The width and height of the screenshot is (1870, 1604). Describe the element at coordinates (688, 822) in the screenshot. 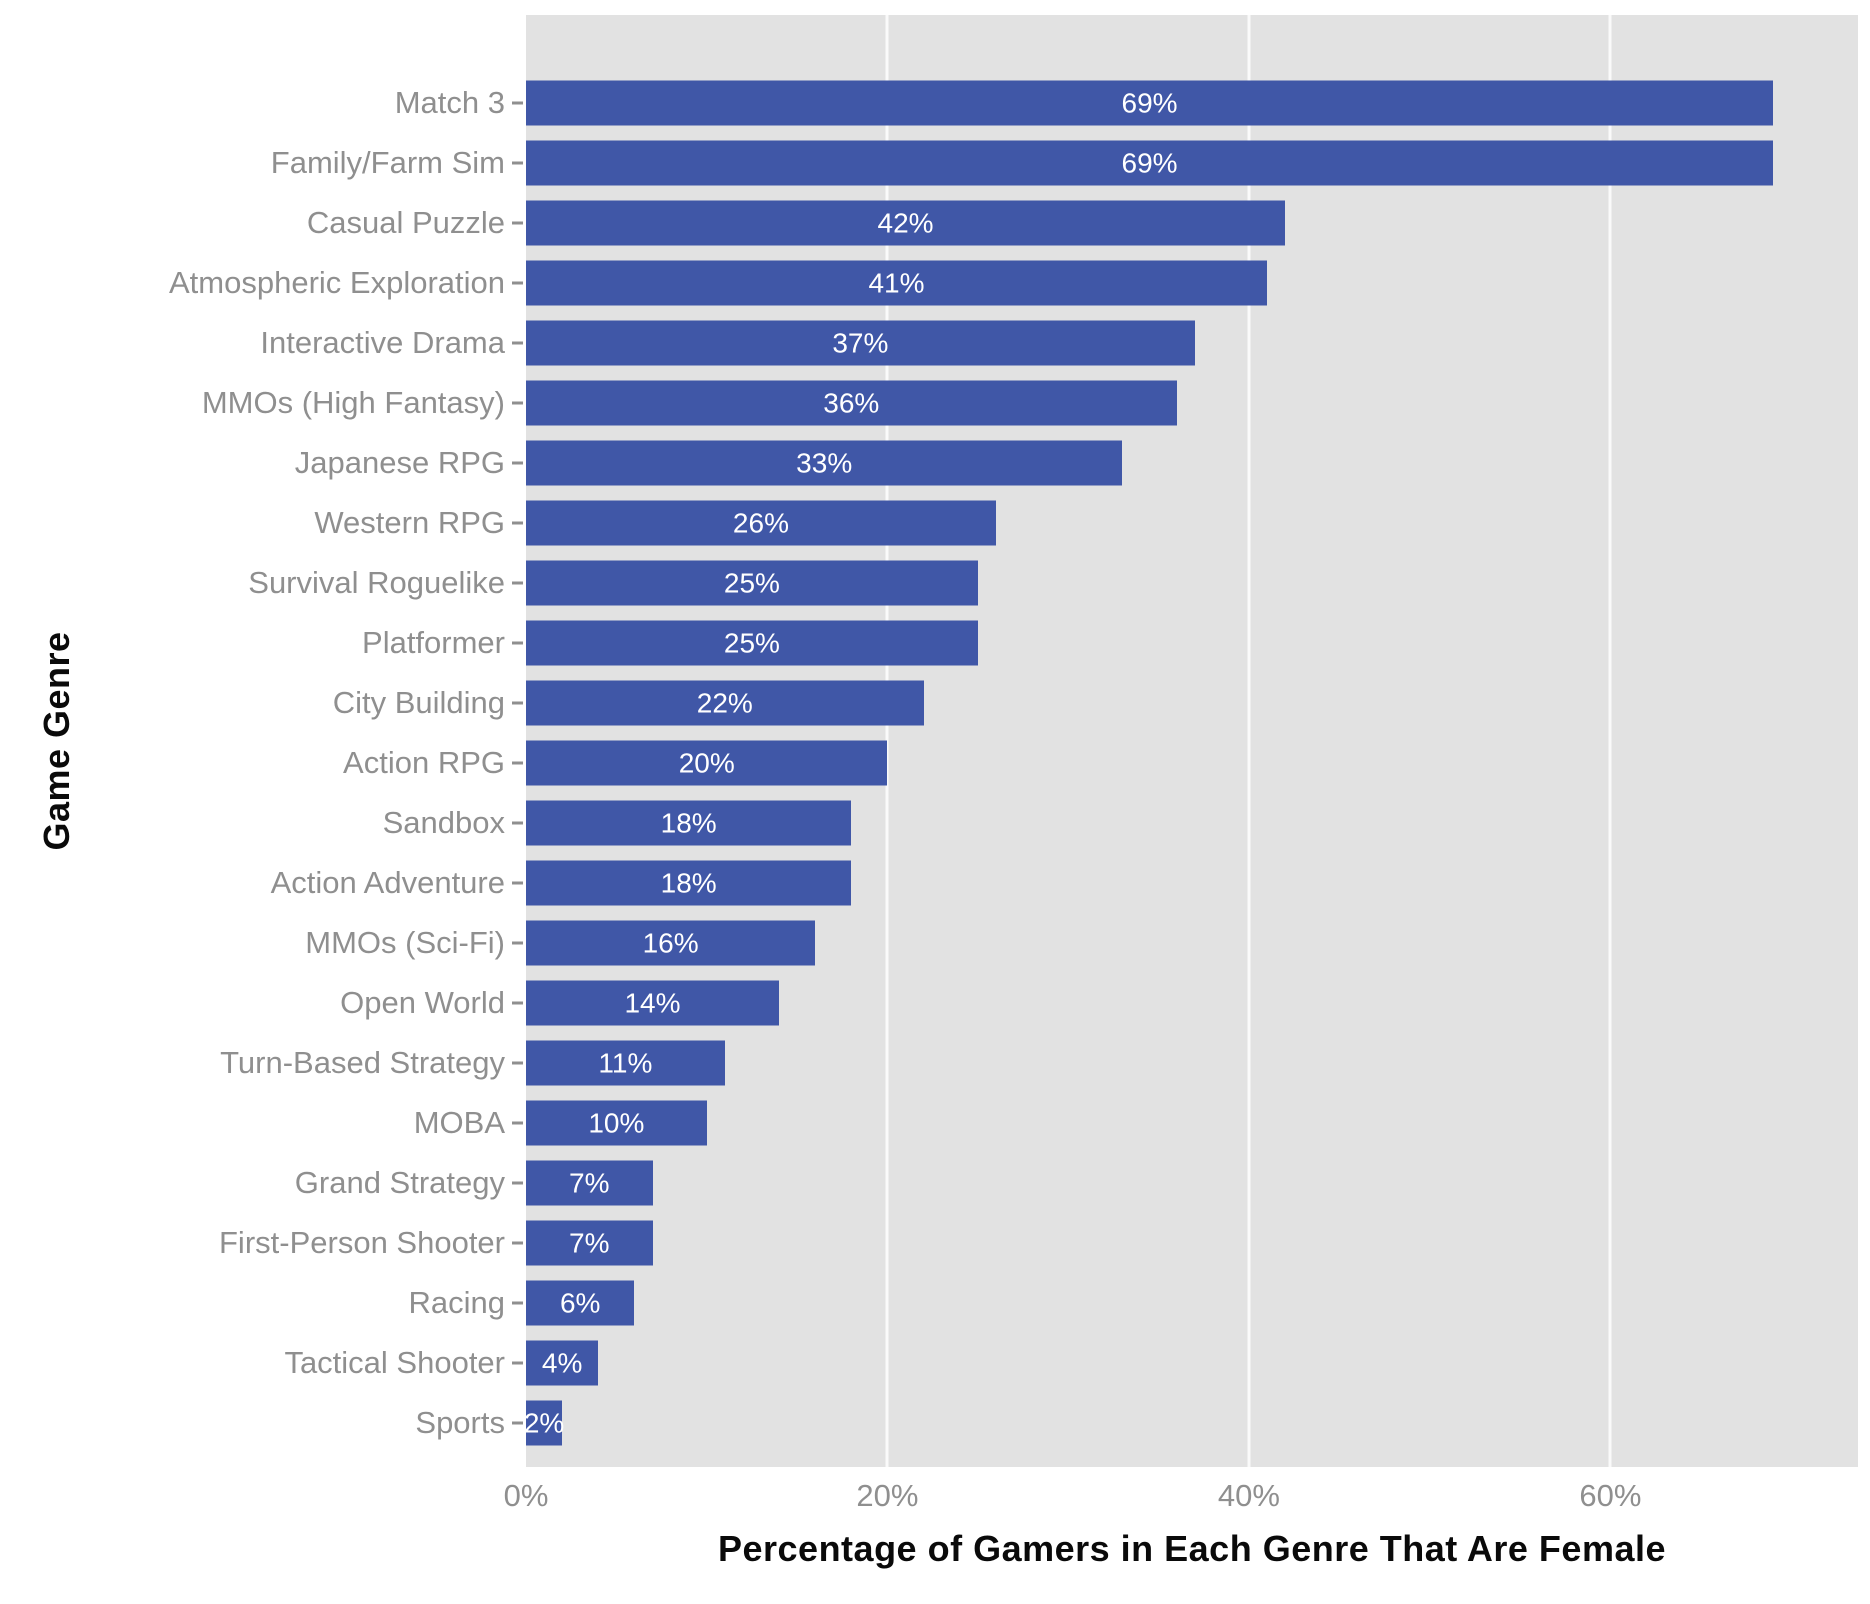

I see `bar-value-label: 18%` at that location.